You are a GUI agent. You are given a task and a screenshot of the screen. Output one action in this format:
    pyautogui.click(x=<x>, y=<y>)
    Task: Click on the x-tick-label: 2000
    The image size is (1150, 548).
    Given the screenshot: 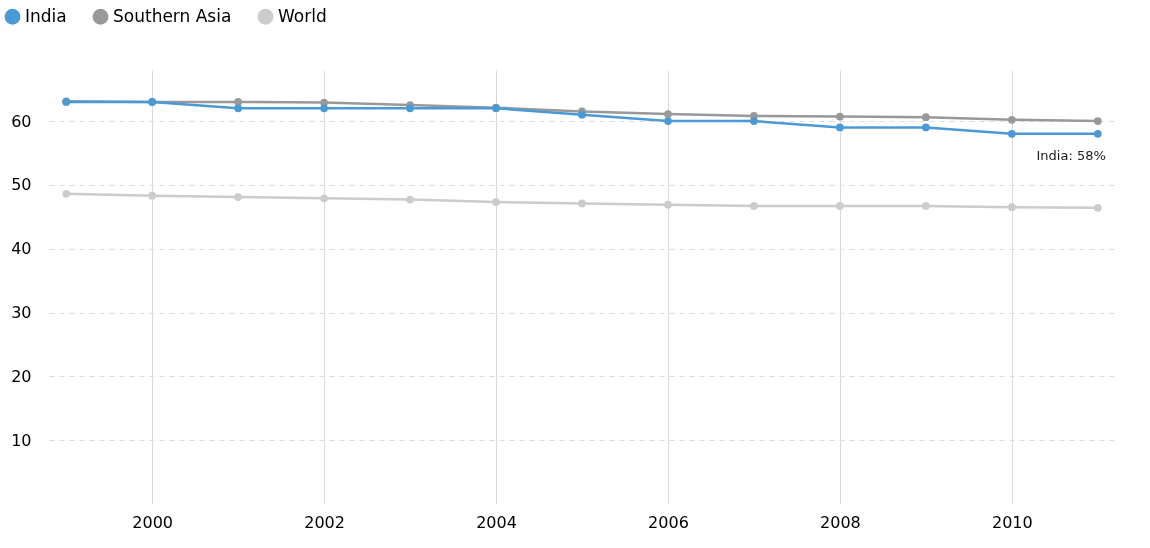 What is the action you would take?
    pyautogui.click(x=153, y=522)
    